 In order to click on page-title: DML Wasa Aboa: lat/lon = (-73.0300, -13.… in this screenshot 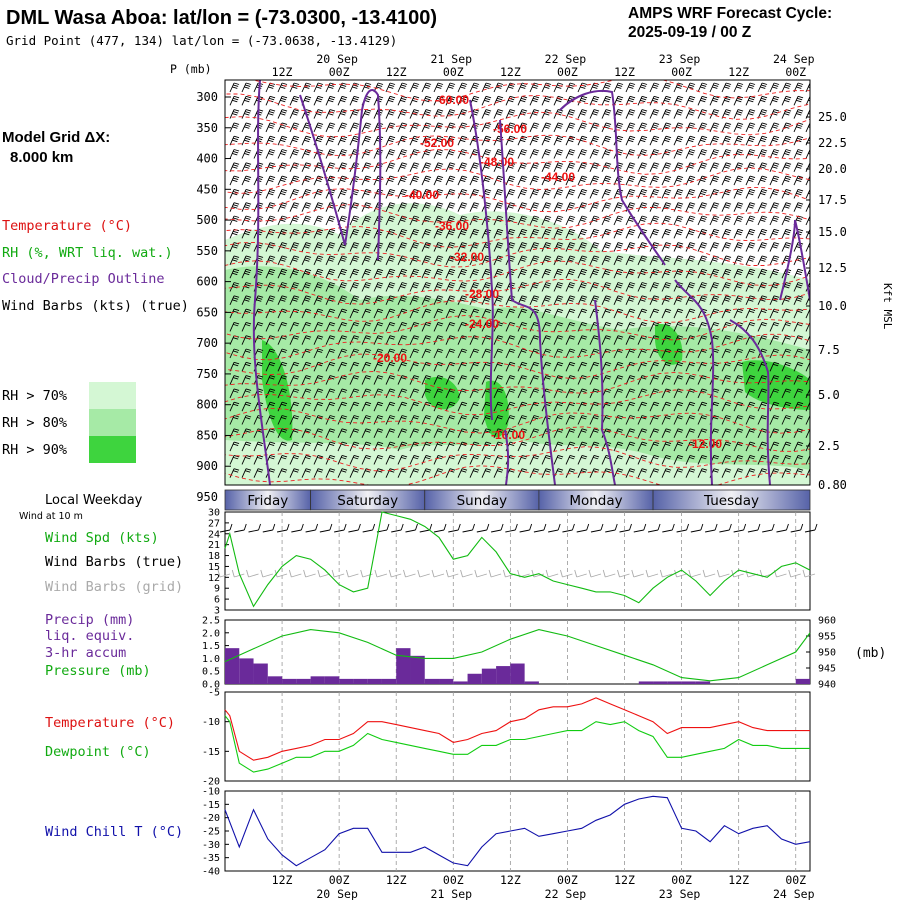, I will do `click(221, 18)`.